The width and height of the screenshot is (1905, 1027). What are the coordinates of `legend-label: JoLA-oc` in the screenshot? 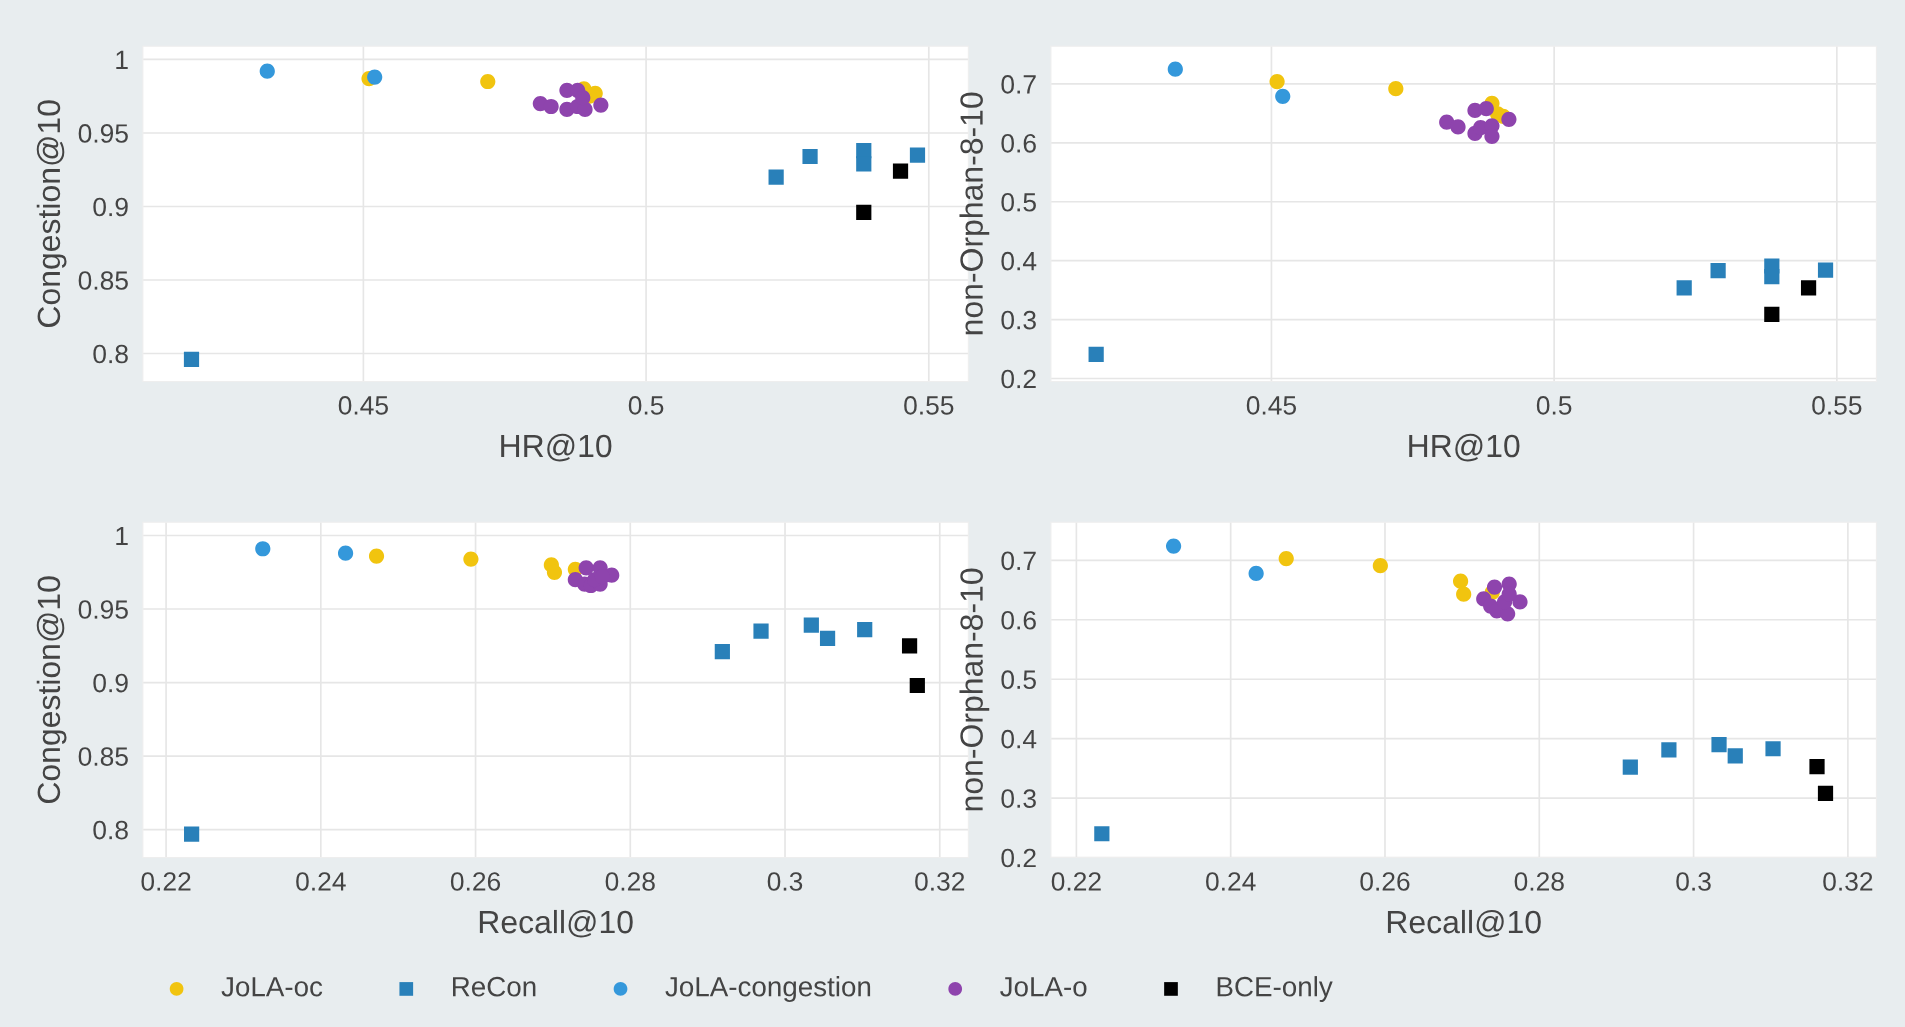 It's located at (272, 987).